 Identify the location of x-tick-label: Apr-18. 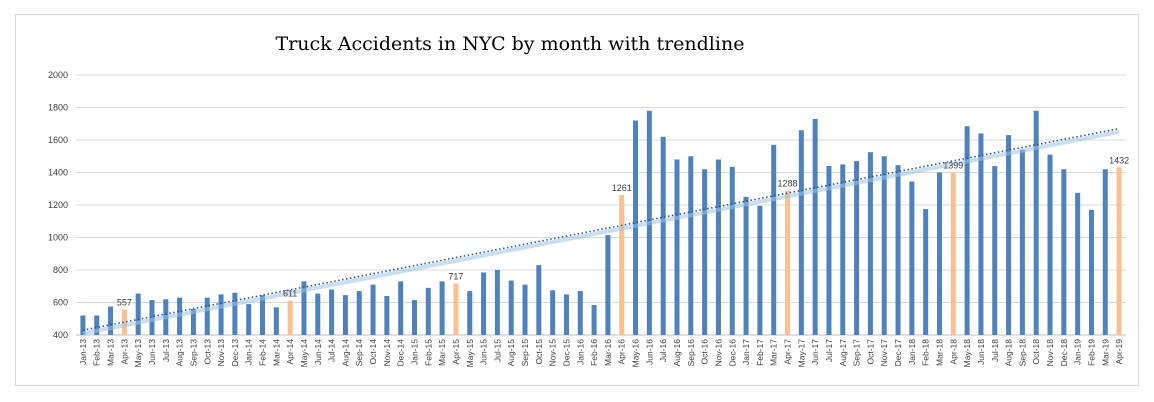
(953, 352).